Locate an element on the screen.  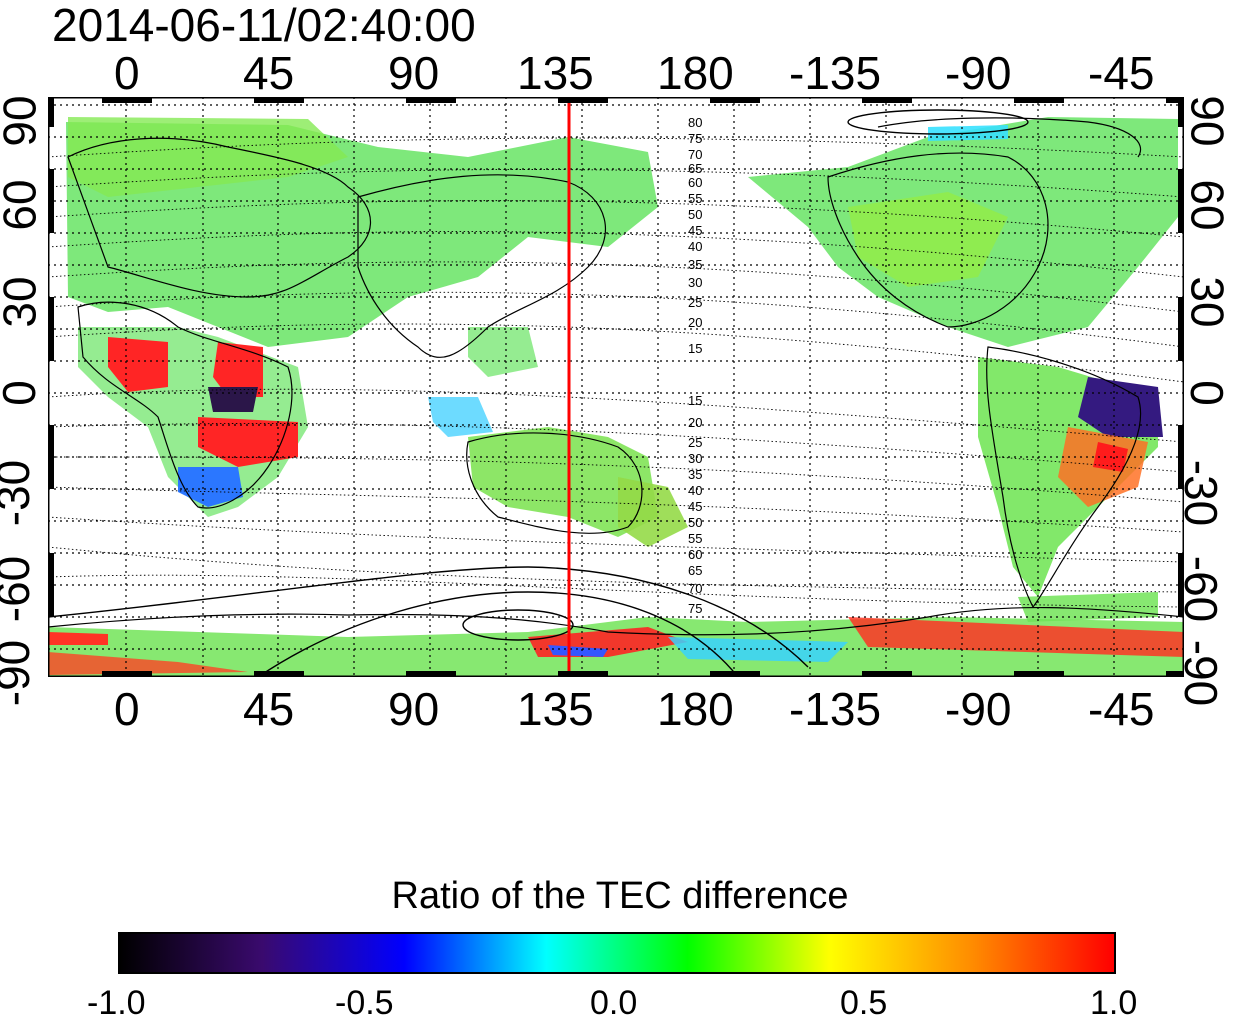
mlat-label-n40: 40 is located at coordinates (695, 246).